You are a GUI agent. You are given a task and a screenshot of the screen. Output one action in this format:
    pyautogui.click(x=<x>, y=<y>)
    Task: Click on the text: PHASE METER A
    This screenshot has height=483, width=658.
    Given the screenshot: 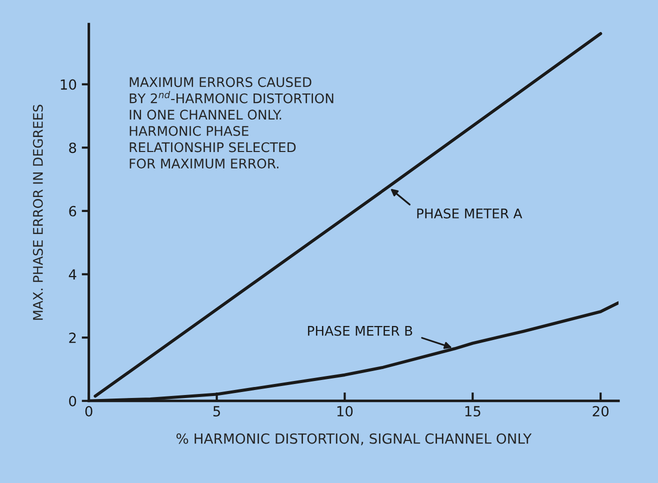 What is the action you would take?
    pyautogui.click(x=469, y=213)
    